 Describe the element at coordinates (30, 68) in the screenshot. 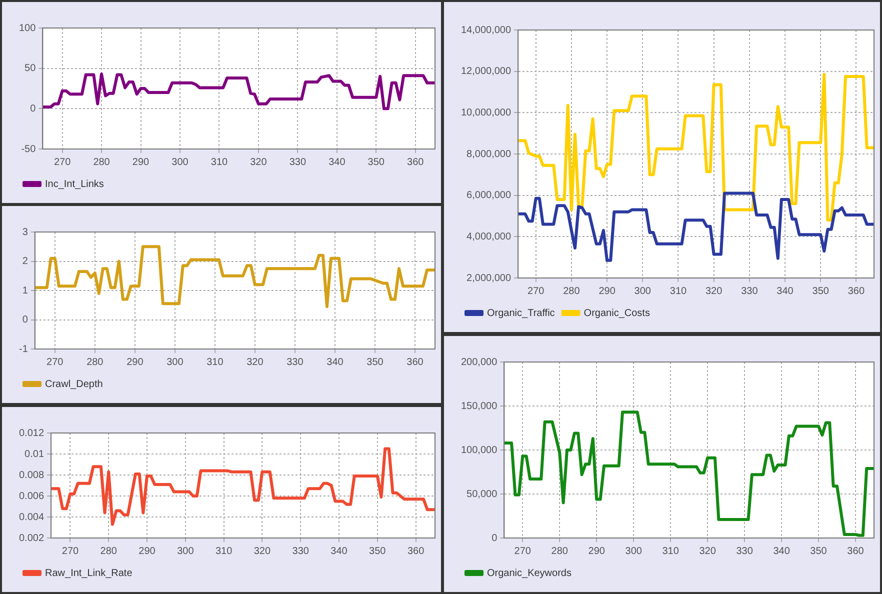

I see `y-tick-label: 50` at that location.